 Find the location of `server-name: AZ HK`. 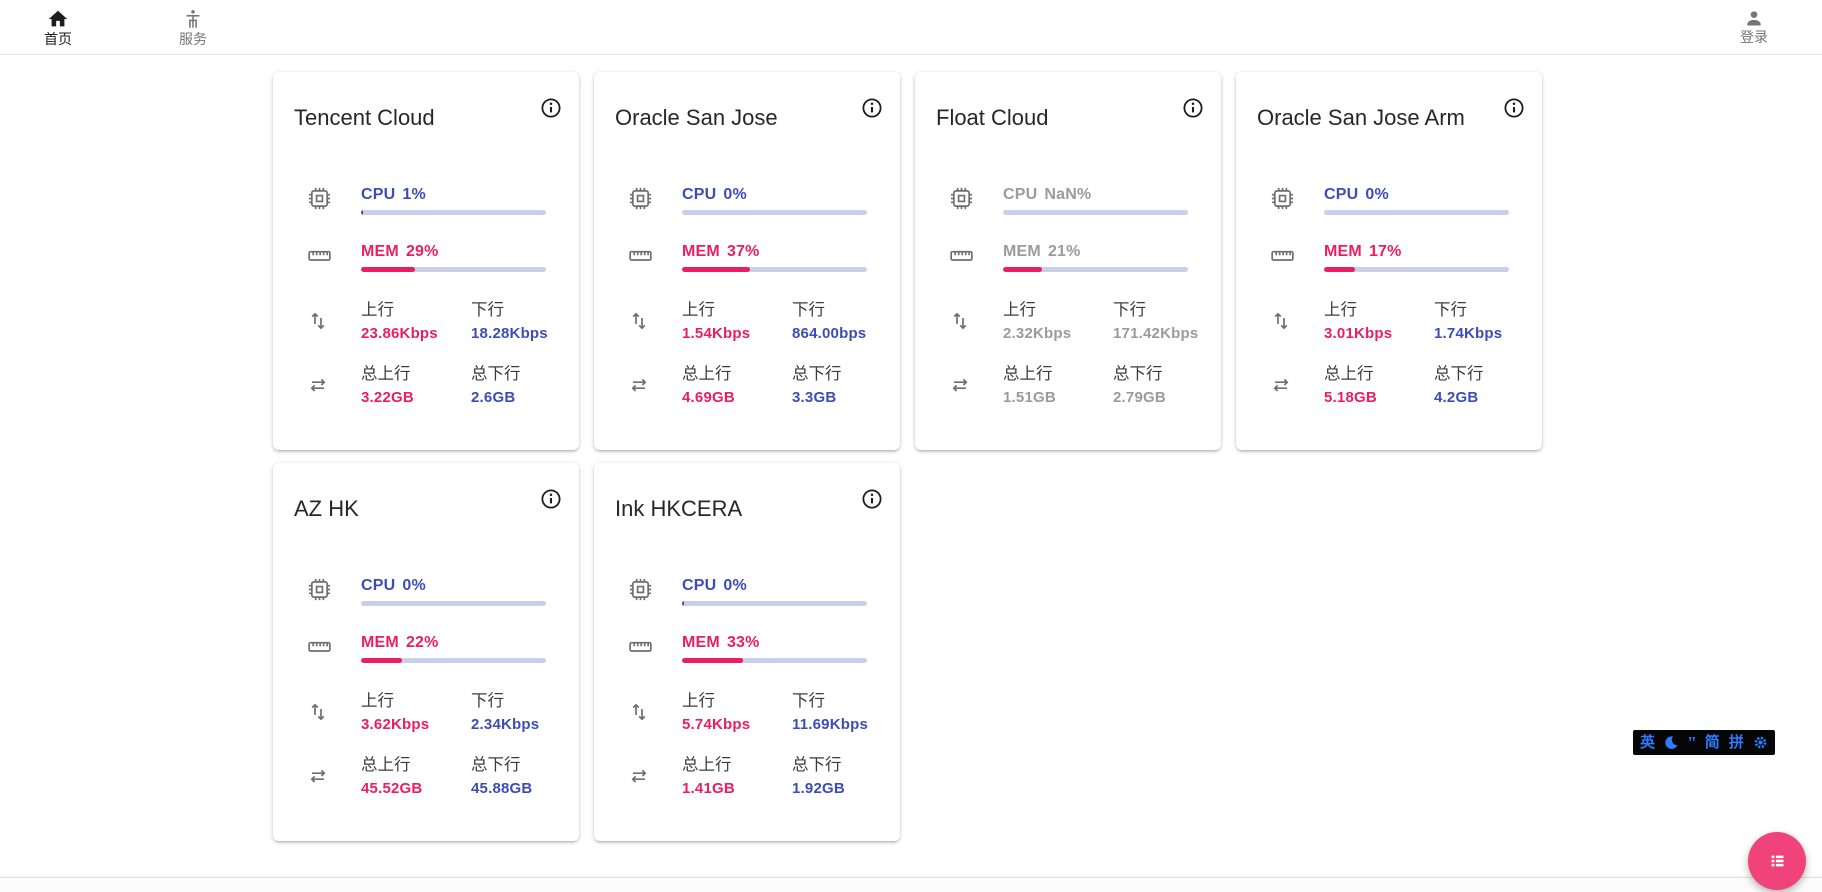

server-name: AZ HK is located at coordinates (326, 508).